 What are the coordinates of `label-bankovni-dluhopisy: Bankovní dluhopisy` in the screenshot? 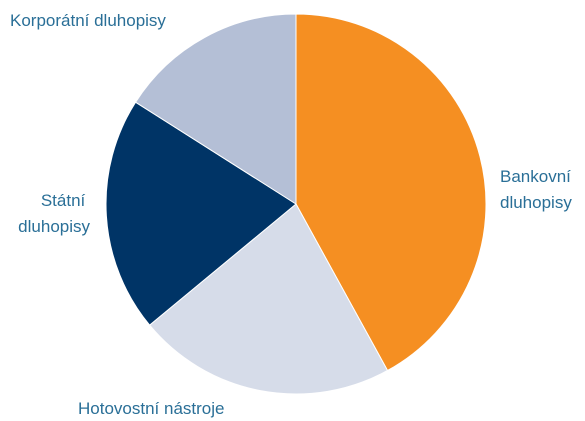 It's located at (538, 189).